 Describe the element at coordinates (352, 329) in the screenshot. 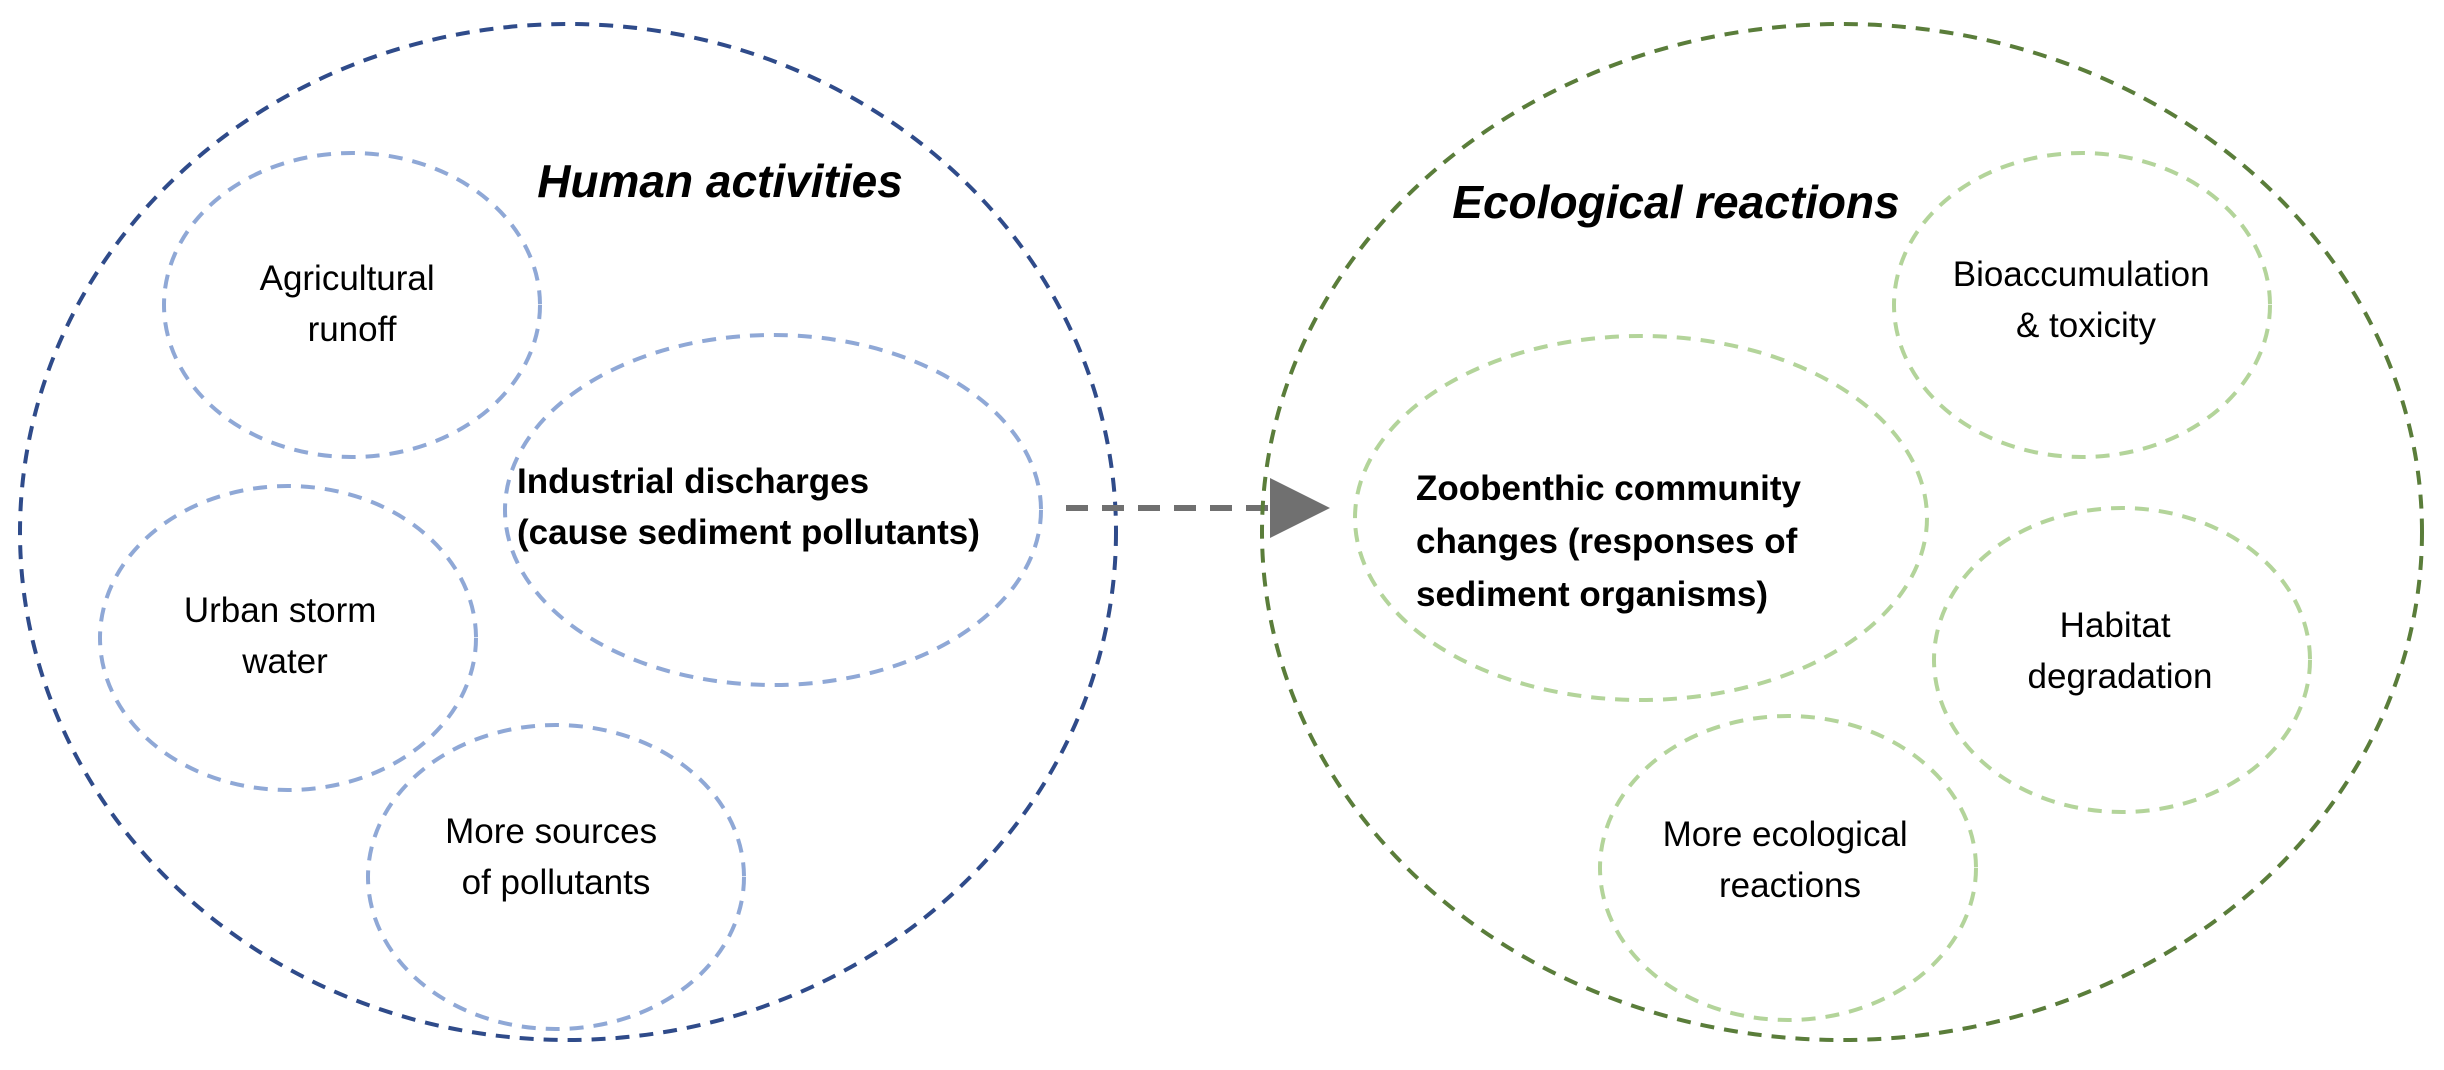

I see `agricultural-runoff-line-2: runoff` at that location.